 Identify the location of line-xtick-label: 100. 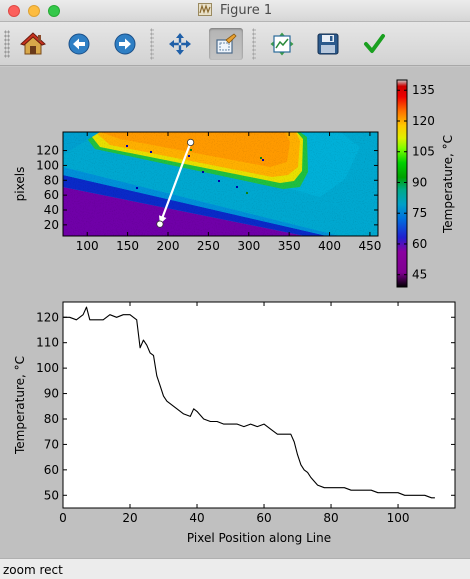
(398, 518).